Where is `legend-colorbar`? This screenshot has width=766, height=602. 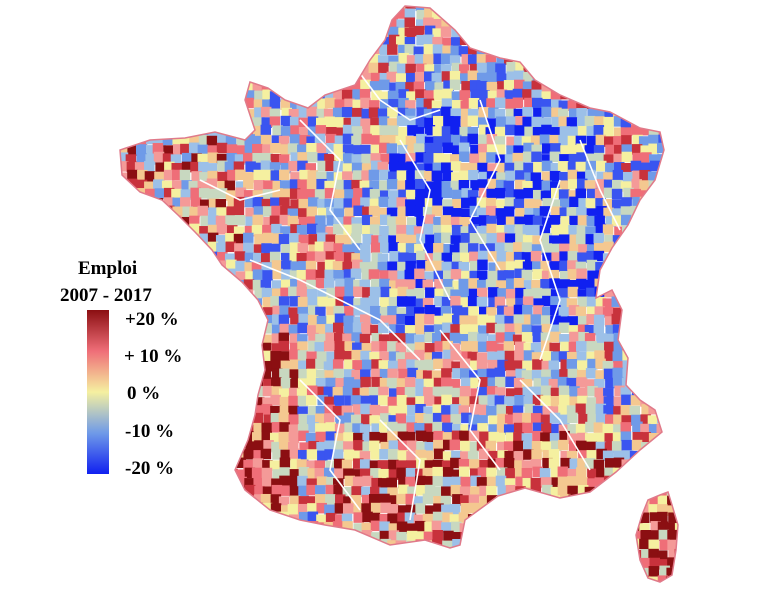 legend-colorbar is located at coordinates (98, 392).